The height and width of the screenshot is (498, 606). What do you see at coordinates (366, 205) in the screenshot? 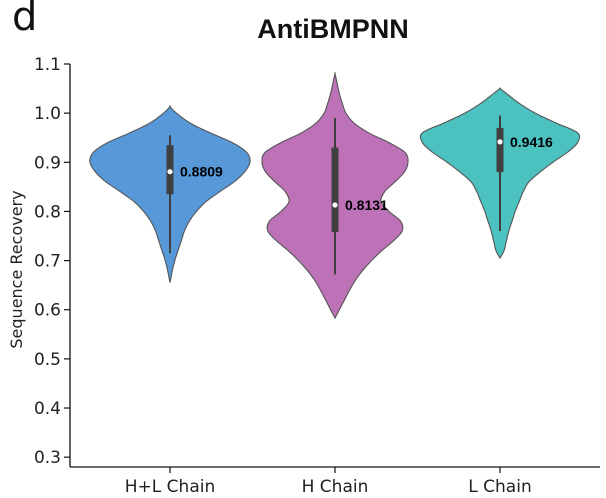
I see `median-label-2: 0.8131` at bounding box center [366, 205].